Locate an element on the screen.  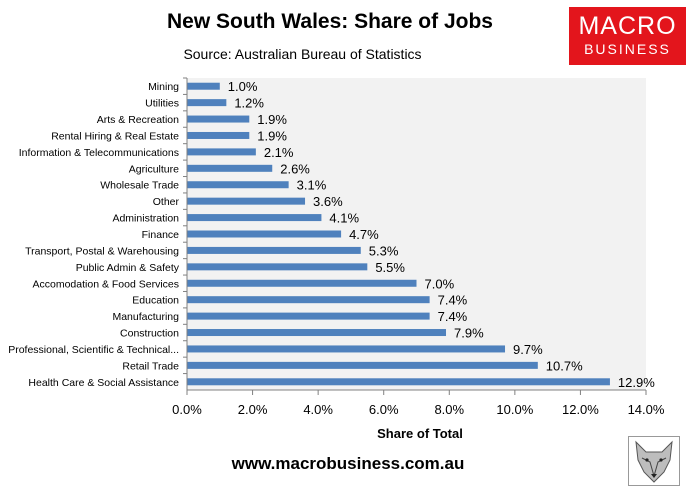
category-label: Information & Telecommunications is located at coordinates (99, 153).